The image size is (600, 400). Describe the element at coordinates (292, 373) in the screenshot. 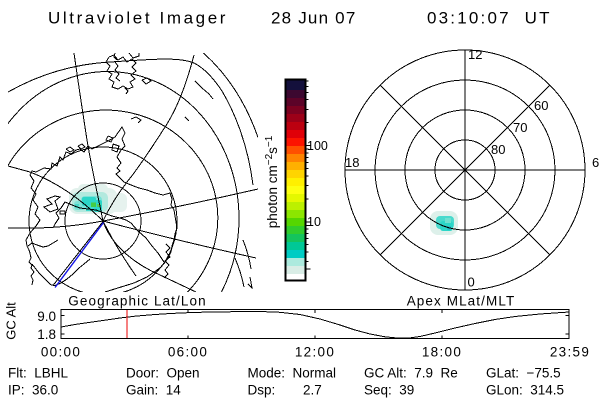

I see `svg-text: Mode: Normal` at that location.